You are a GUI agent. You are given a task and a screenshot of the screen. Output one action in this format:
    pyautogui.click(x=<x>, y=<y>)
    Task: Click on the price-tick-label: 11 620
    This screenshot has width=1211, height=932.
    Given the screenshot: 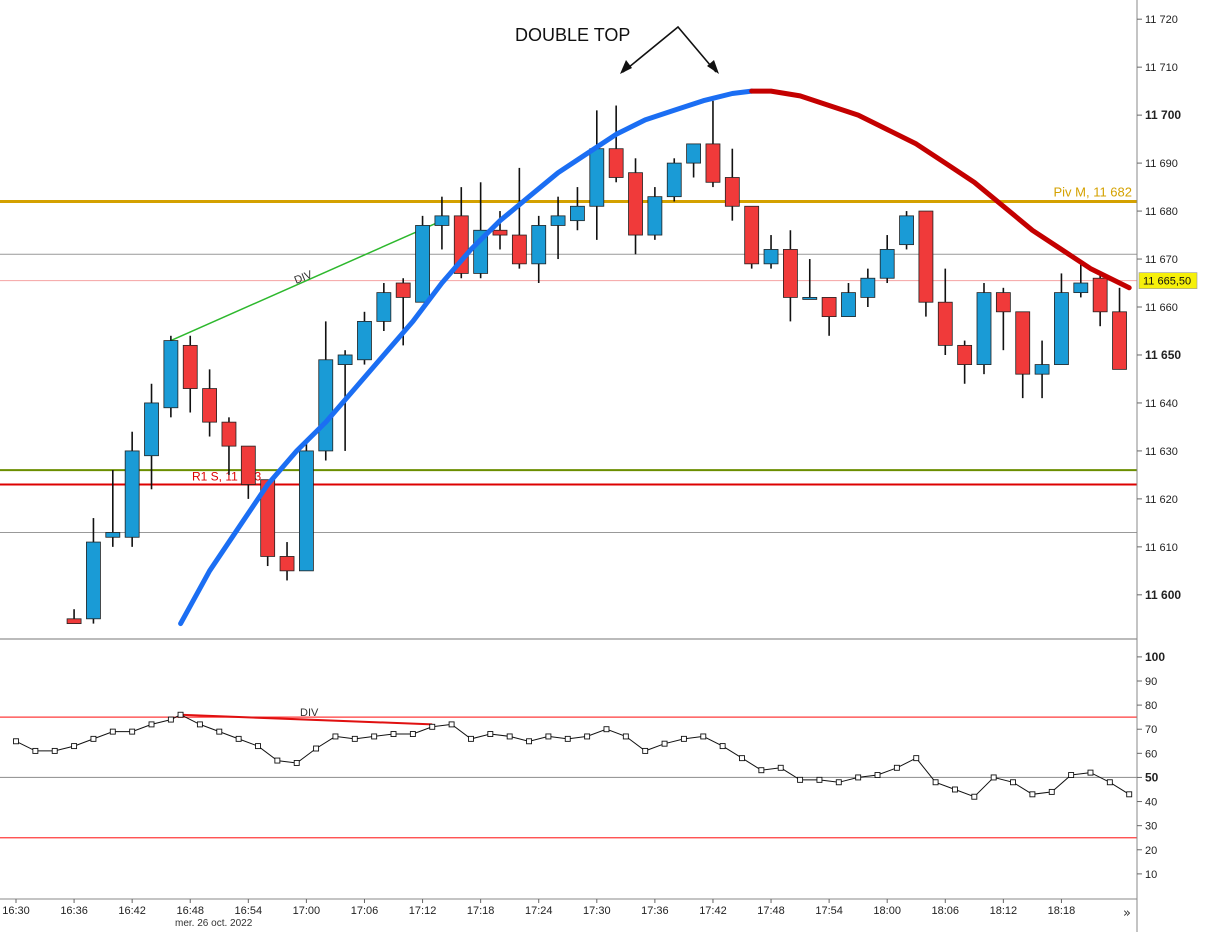 What is the action you would take?
    pyautogui.click(x=1161, y=500)
    